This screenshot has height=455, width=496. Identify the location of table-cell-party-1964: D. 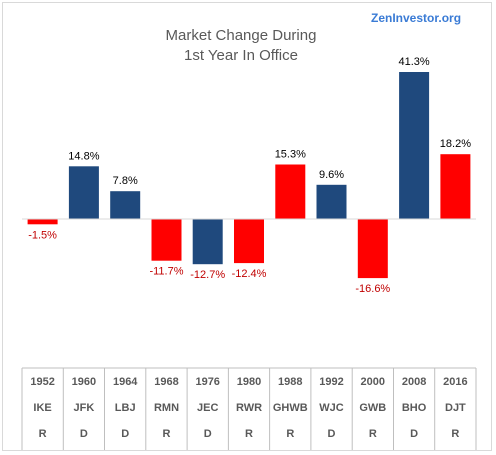
(125, 434).